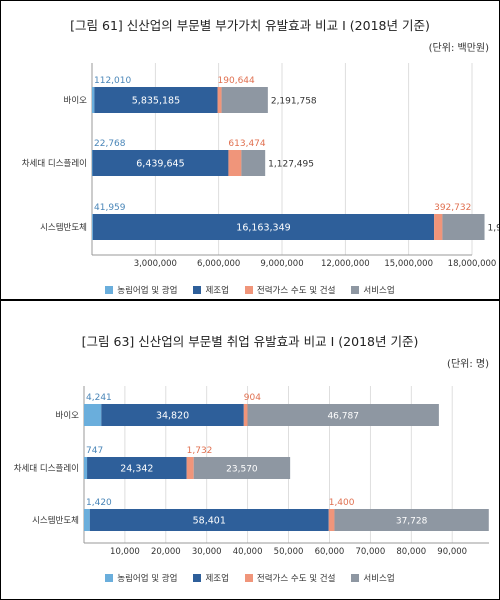 Image resolution: width=500 pixels, height=600 pixels. What do you see at coordinates (200, 451) in the screenshot?
I see `data-label-util: 1,732` at bounding box center [200, 451].